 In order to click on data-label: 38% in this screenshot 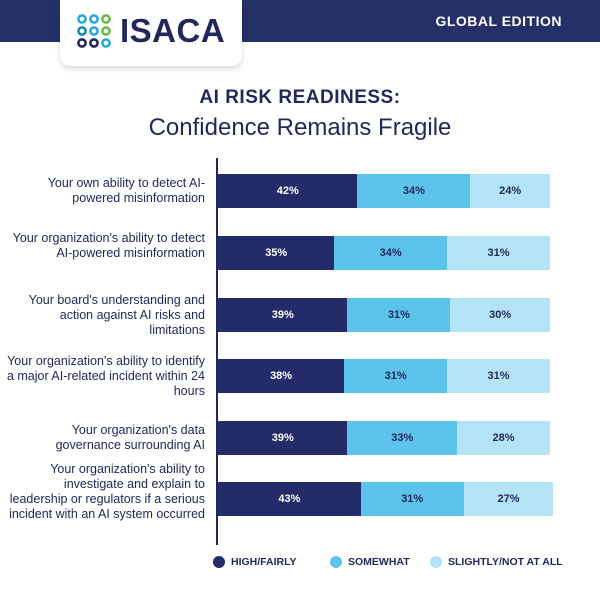, I will do `click(281, 376)`.